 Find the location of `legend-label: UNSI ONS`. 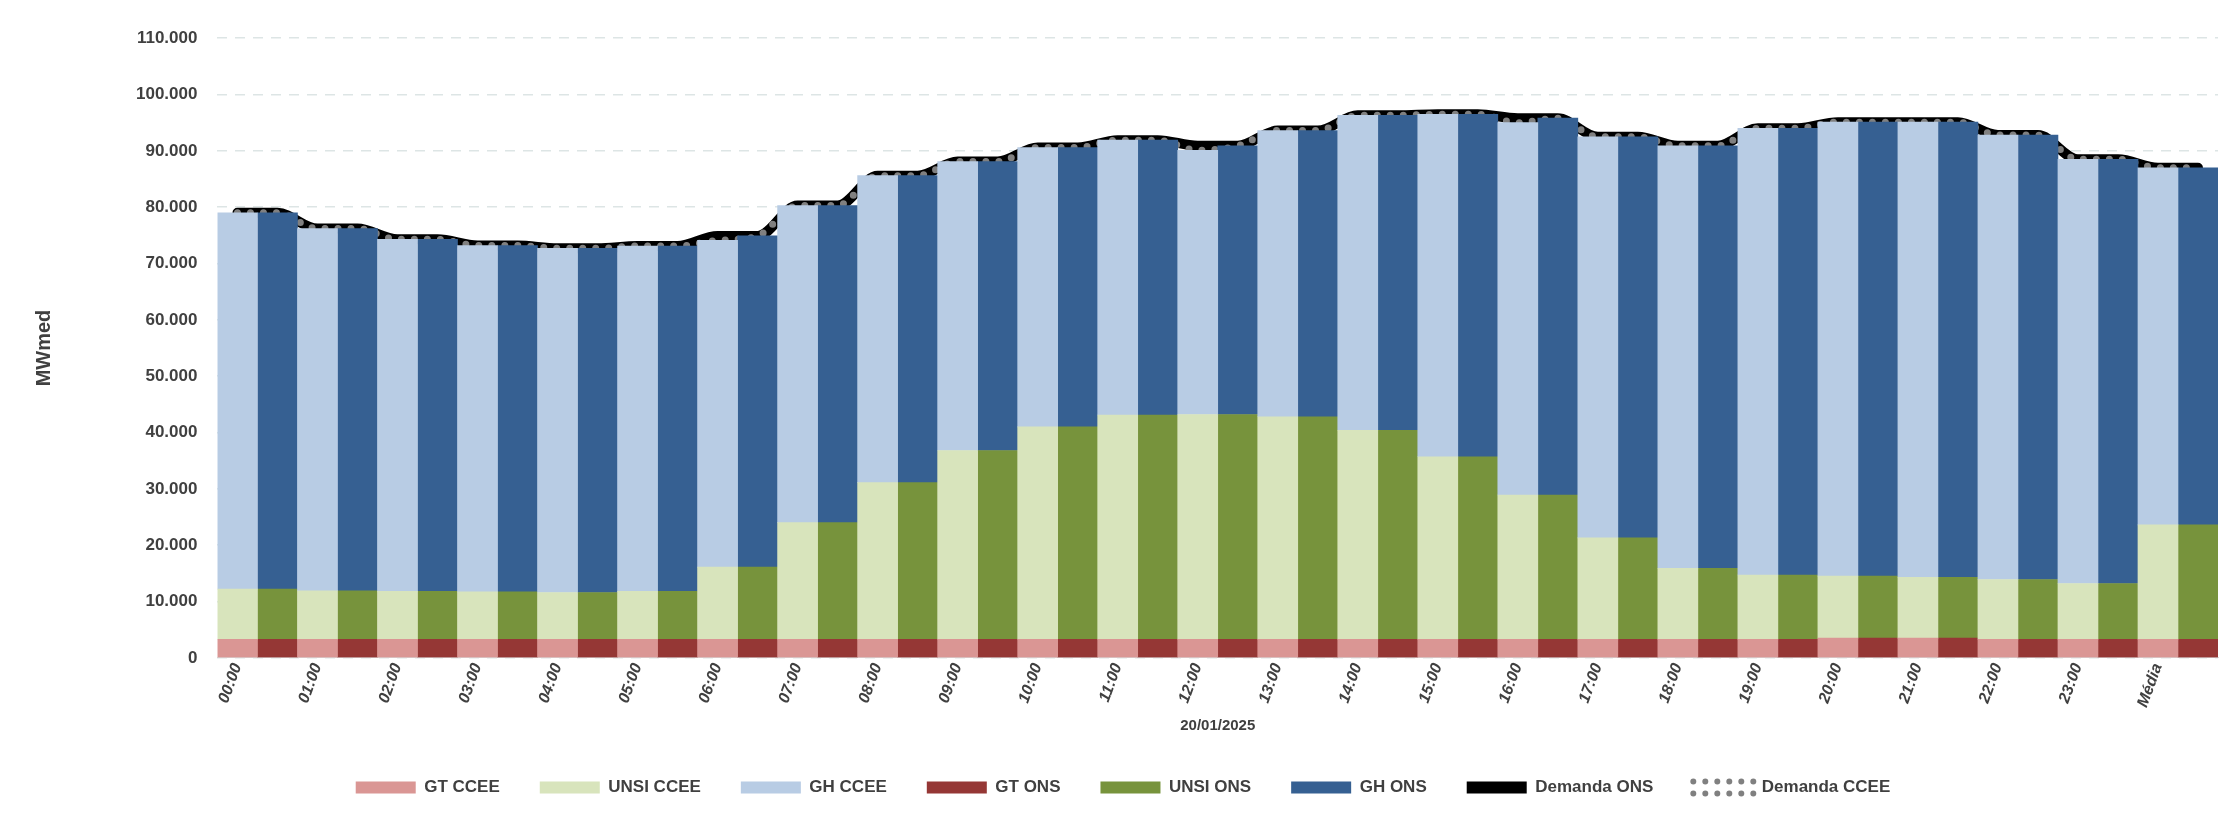

legend-label: UNSI ONS is located at coordinates (1210, 787).